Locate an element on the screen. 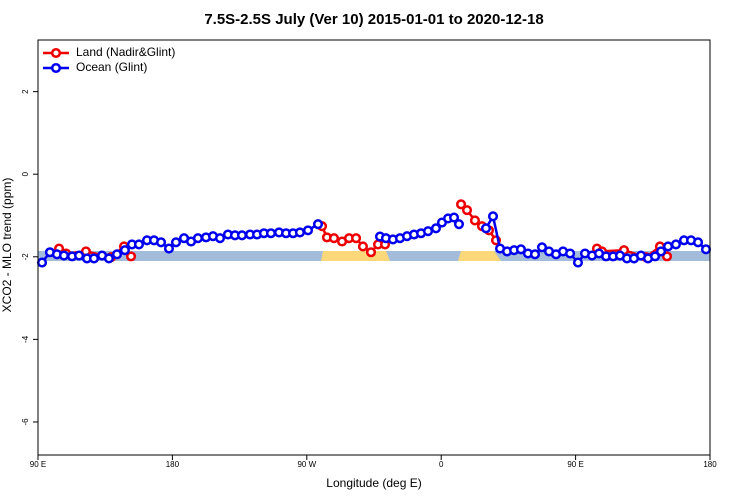 Image resolution: width=750 pixels, height=500 pixels. x-tick-label: 0 is located at coordinates (441, 464).